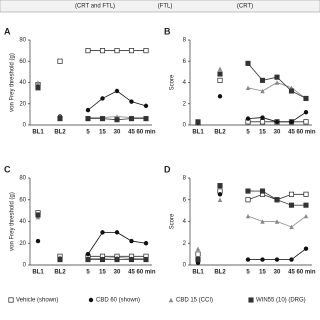  Describe the element at coordinates (22, 62) in the screenshot. I see `y-tick-label: 60` at that location.